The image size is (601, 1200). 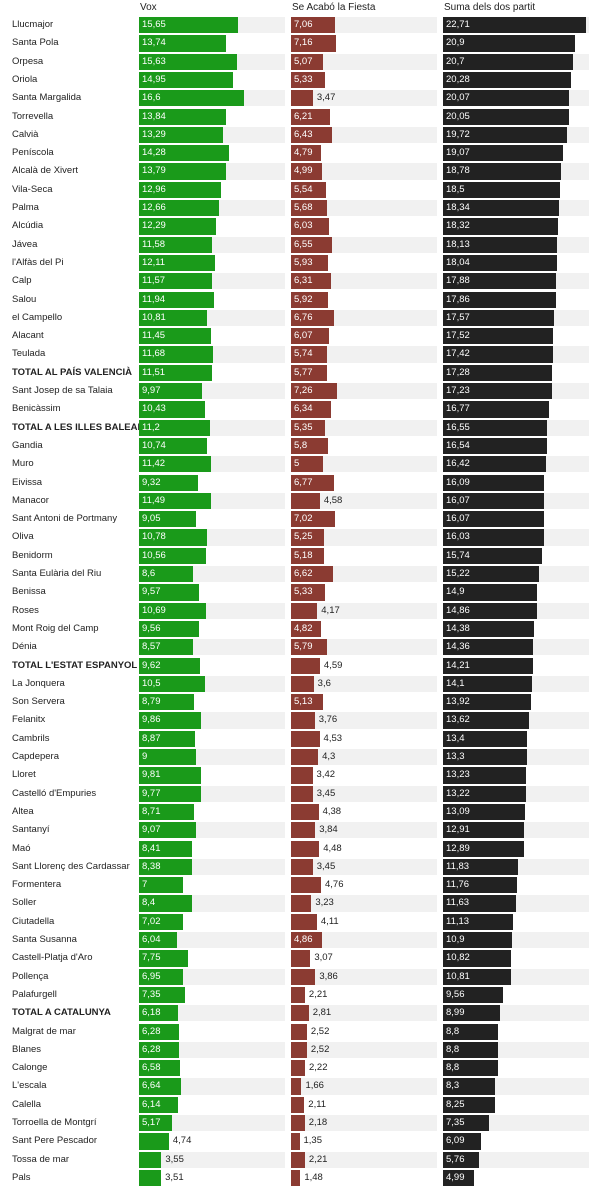 I want to click on salf-value-label: 4,86, so click(x=303, y=939).